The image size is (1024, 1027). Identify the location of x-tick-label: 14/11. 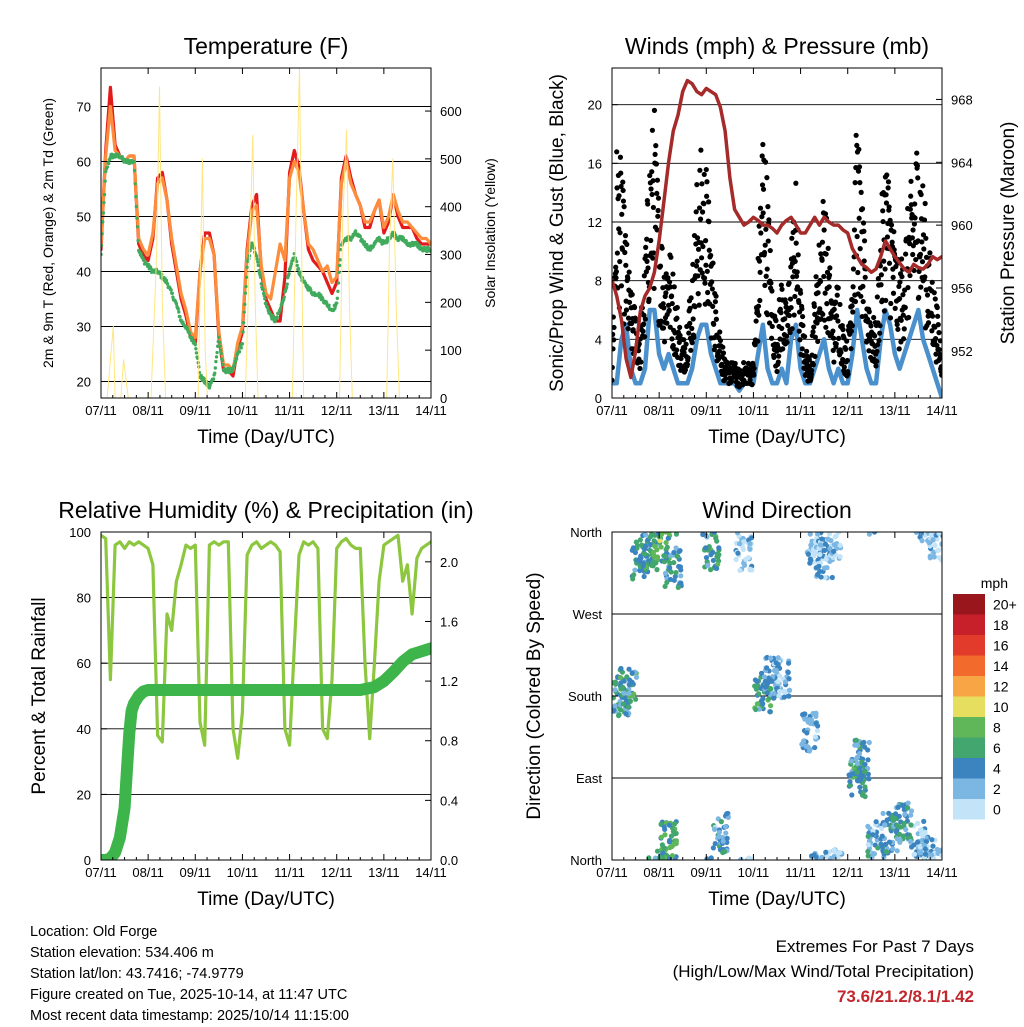
(431, 872).